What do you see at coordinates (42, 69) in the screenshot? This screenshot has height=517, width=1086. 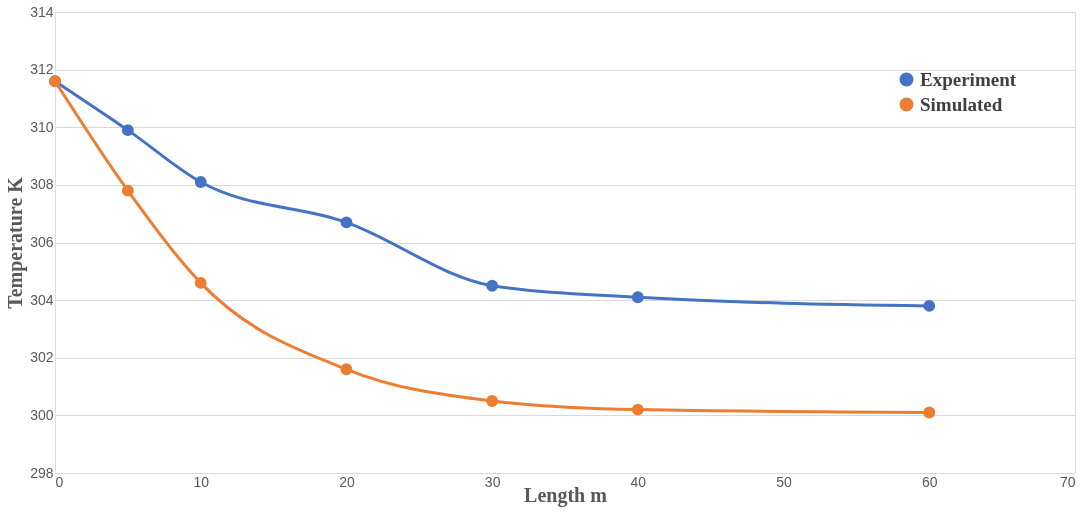 I see `y-tick-label: 312` at bounding box center [42, 69].